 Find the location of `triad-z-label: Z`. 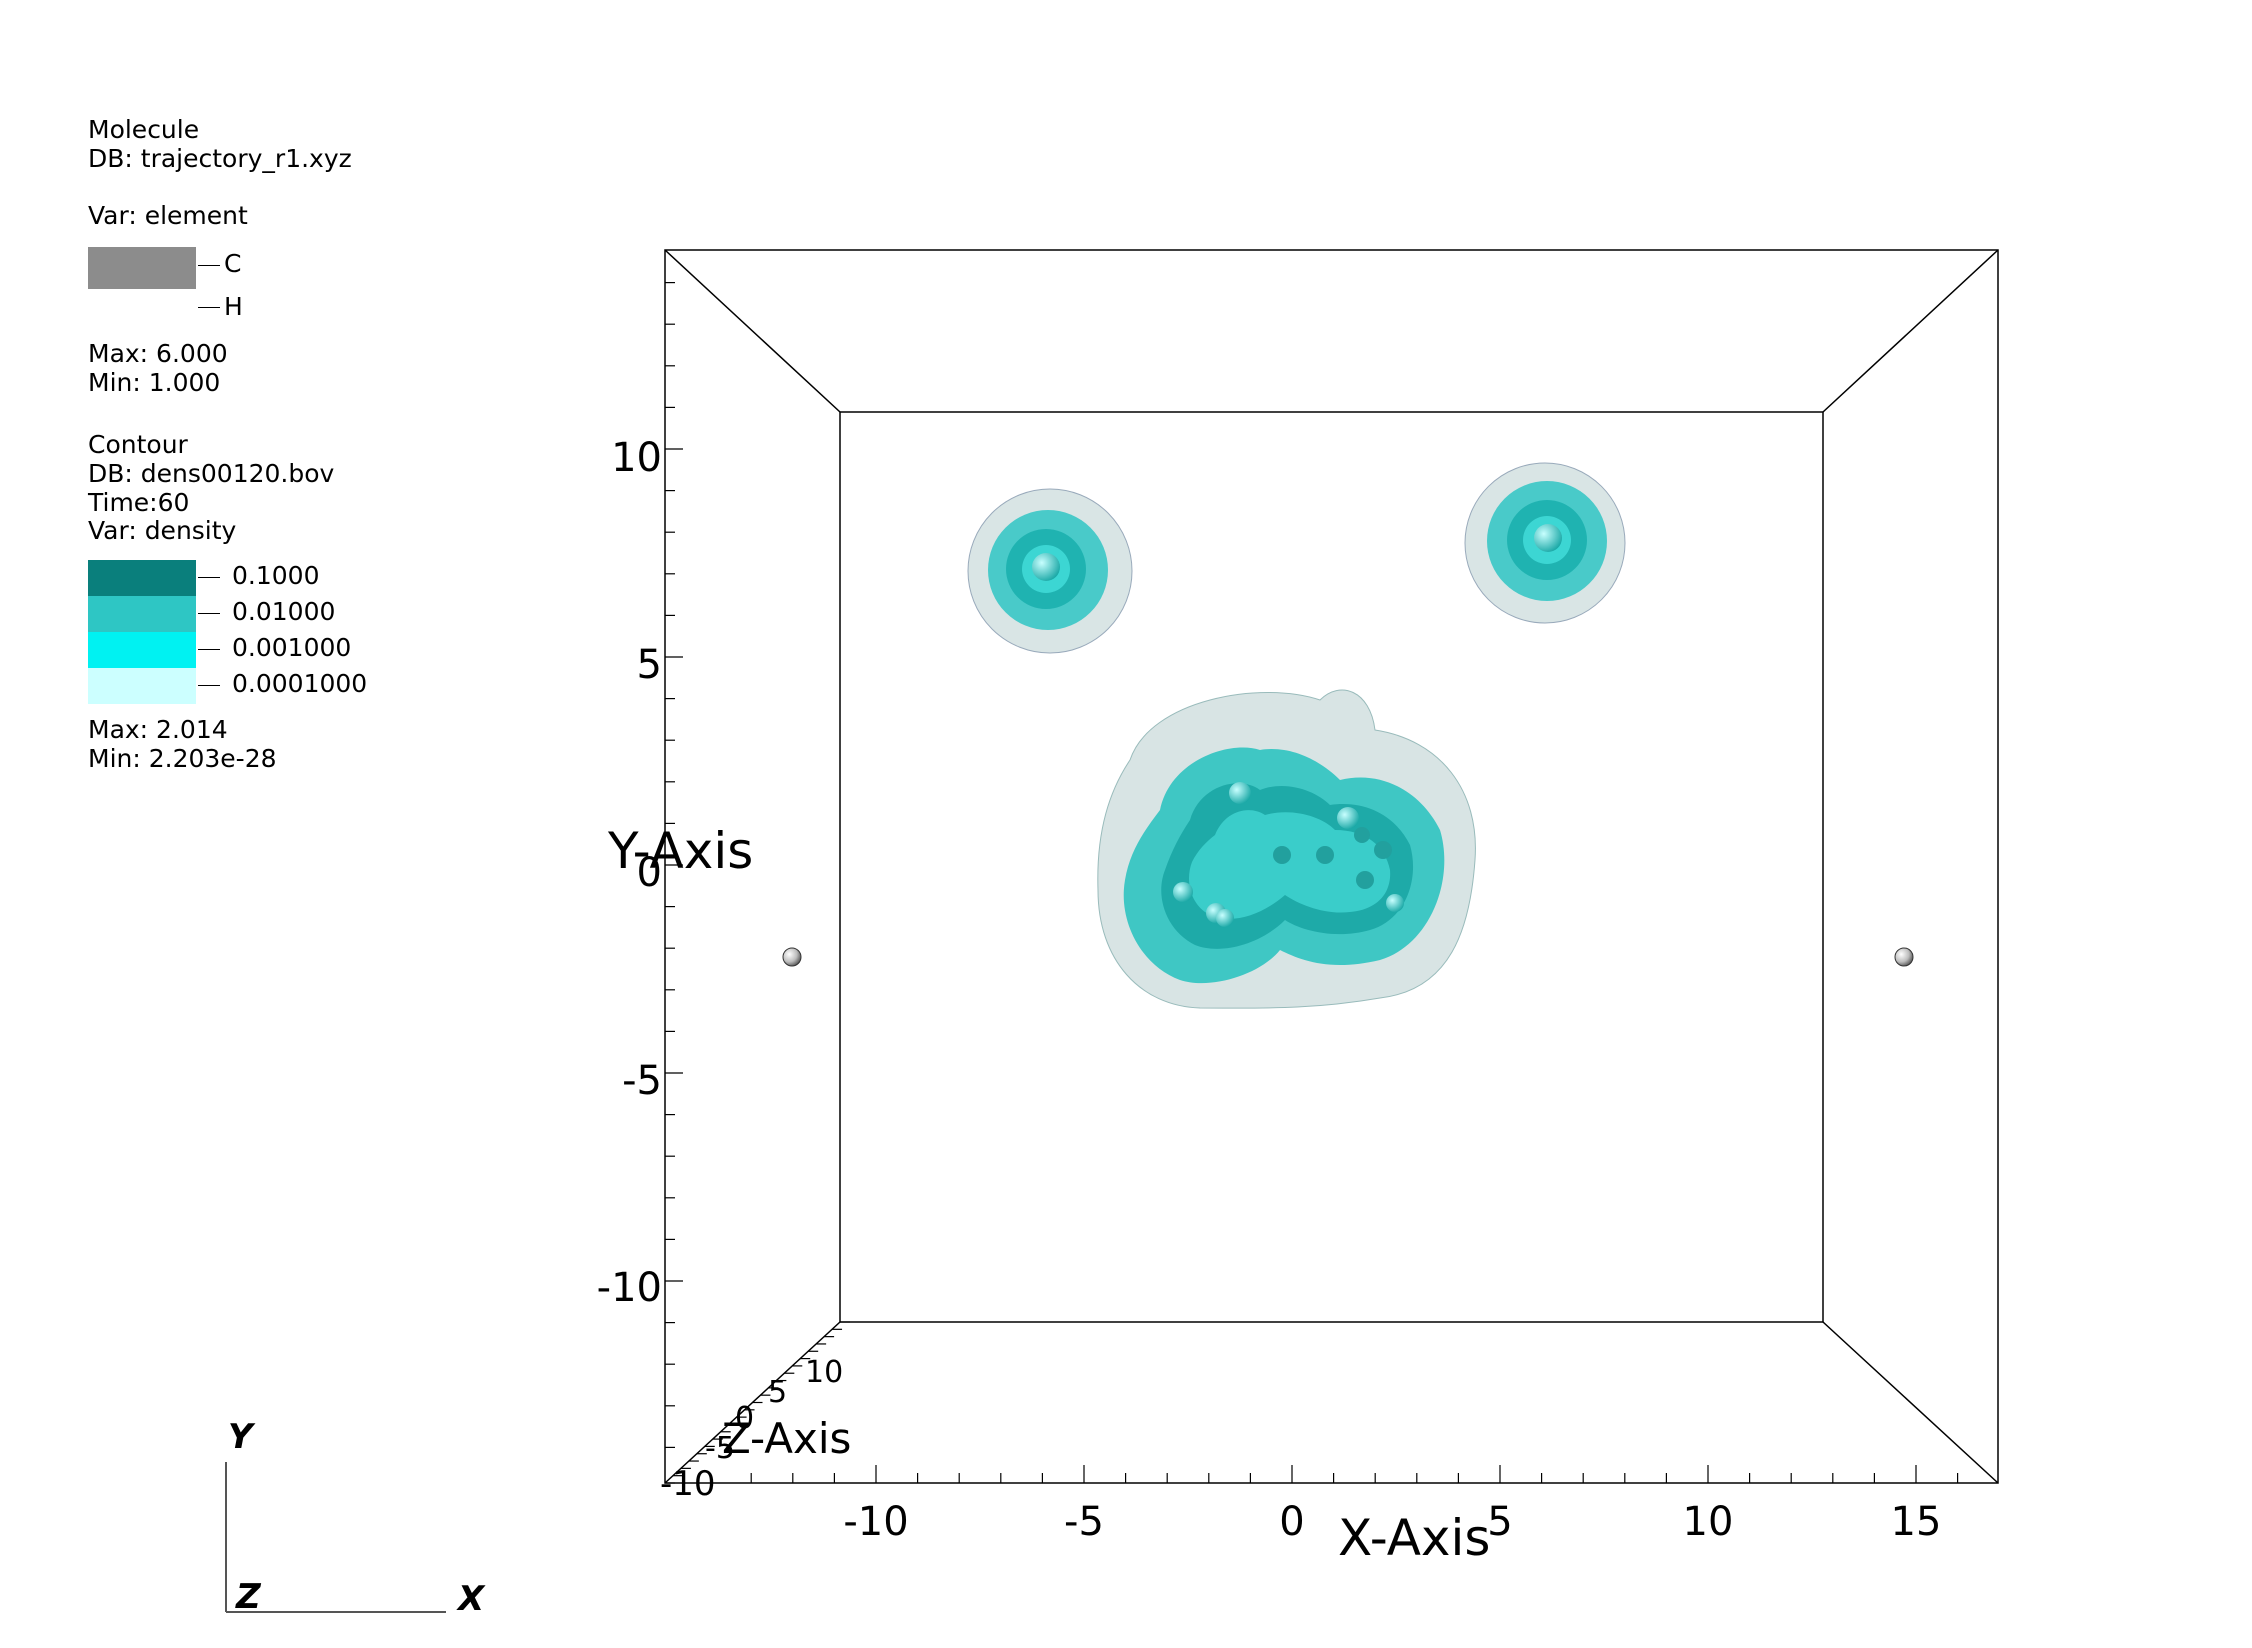

triad-z-label: Z is located at coordinates (248, 1597).